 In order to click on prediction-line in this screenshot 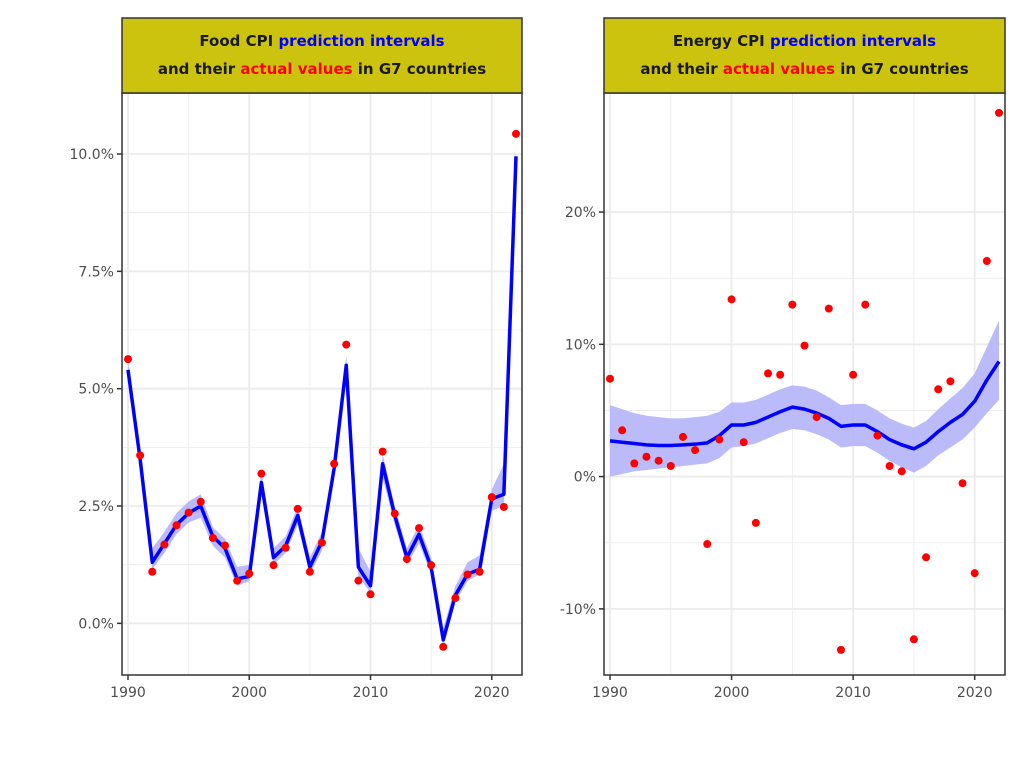, I will do `click(805, 405)`.